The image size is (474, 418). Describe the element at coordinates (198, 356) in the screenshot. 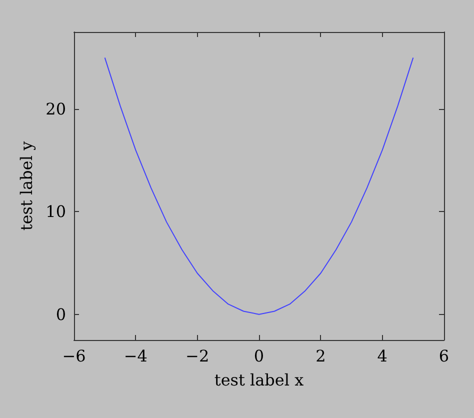

I see `x-tick-label: −2` at that location.